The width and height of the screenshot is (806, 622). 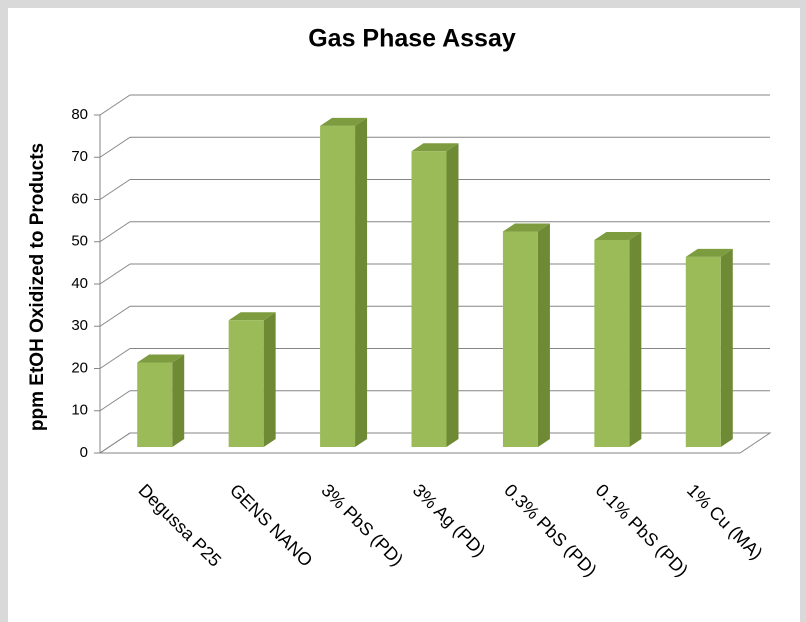 I want to click on y-tick-label: 80, so click(x=79, y=114).